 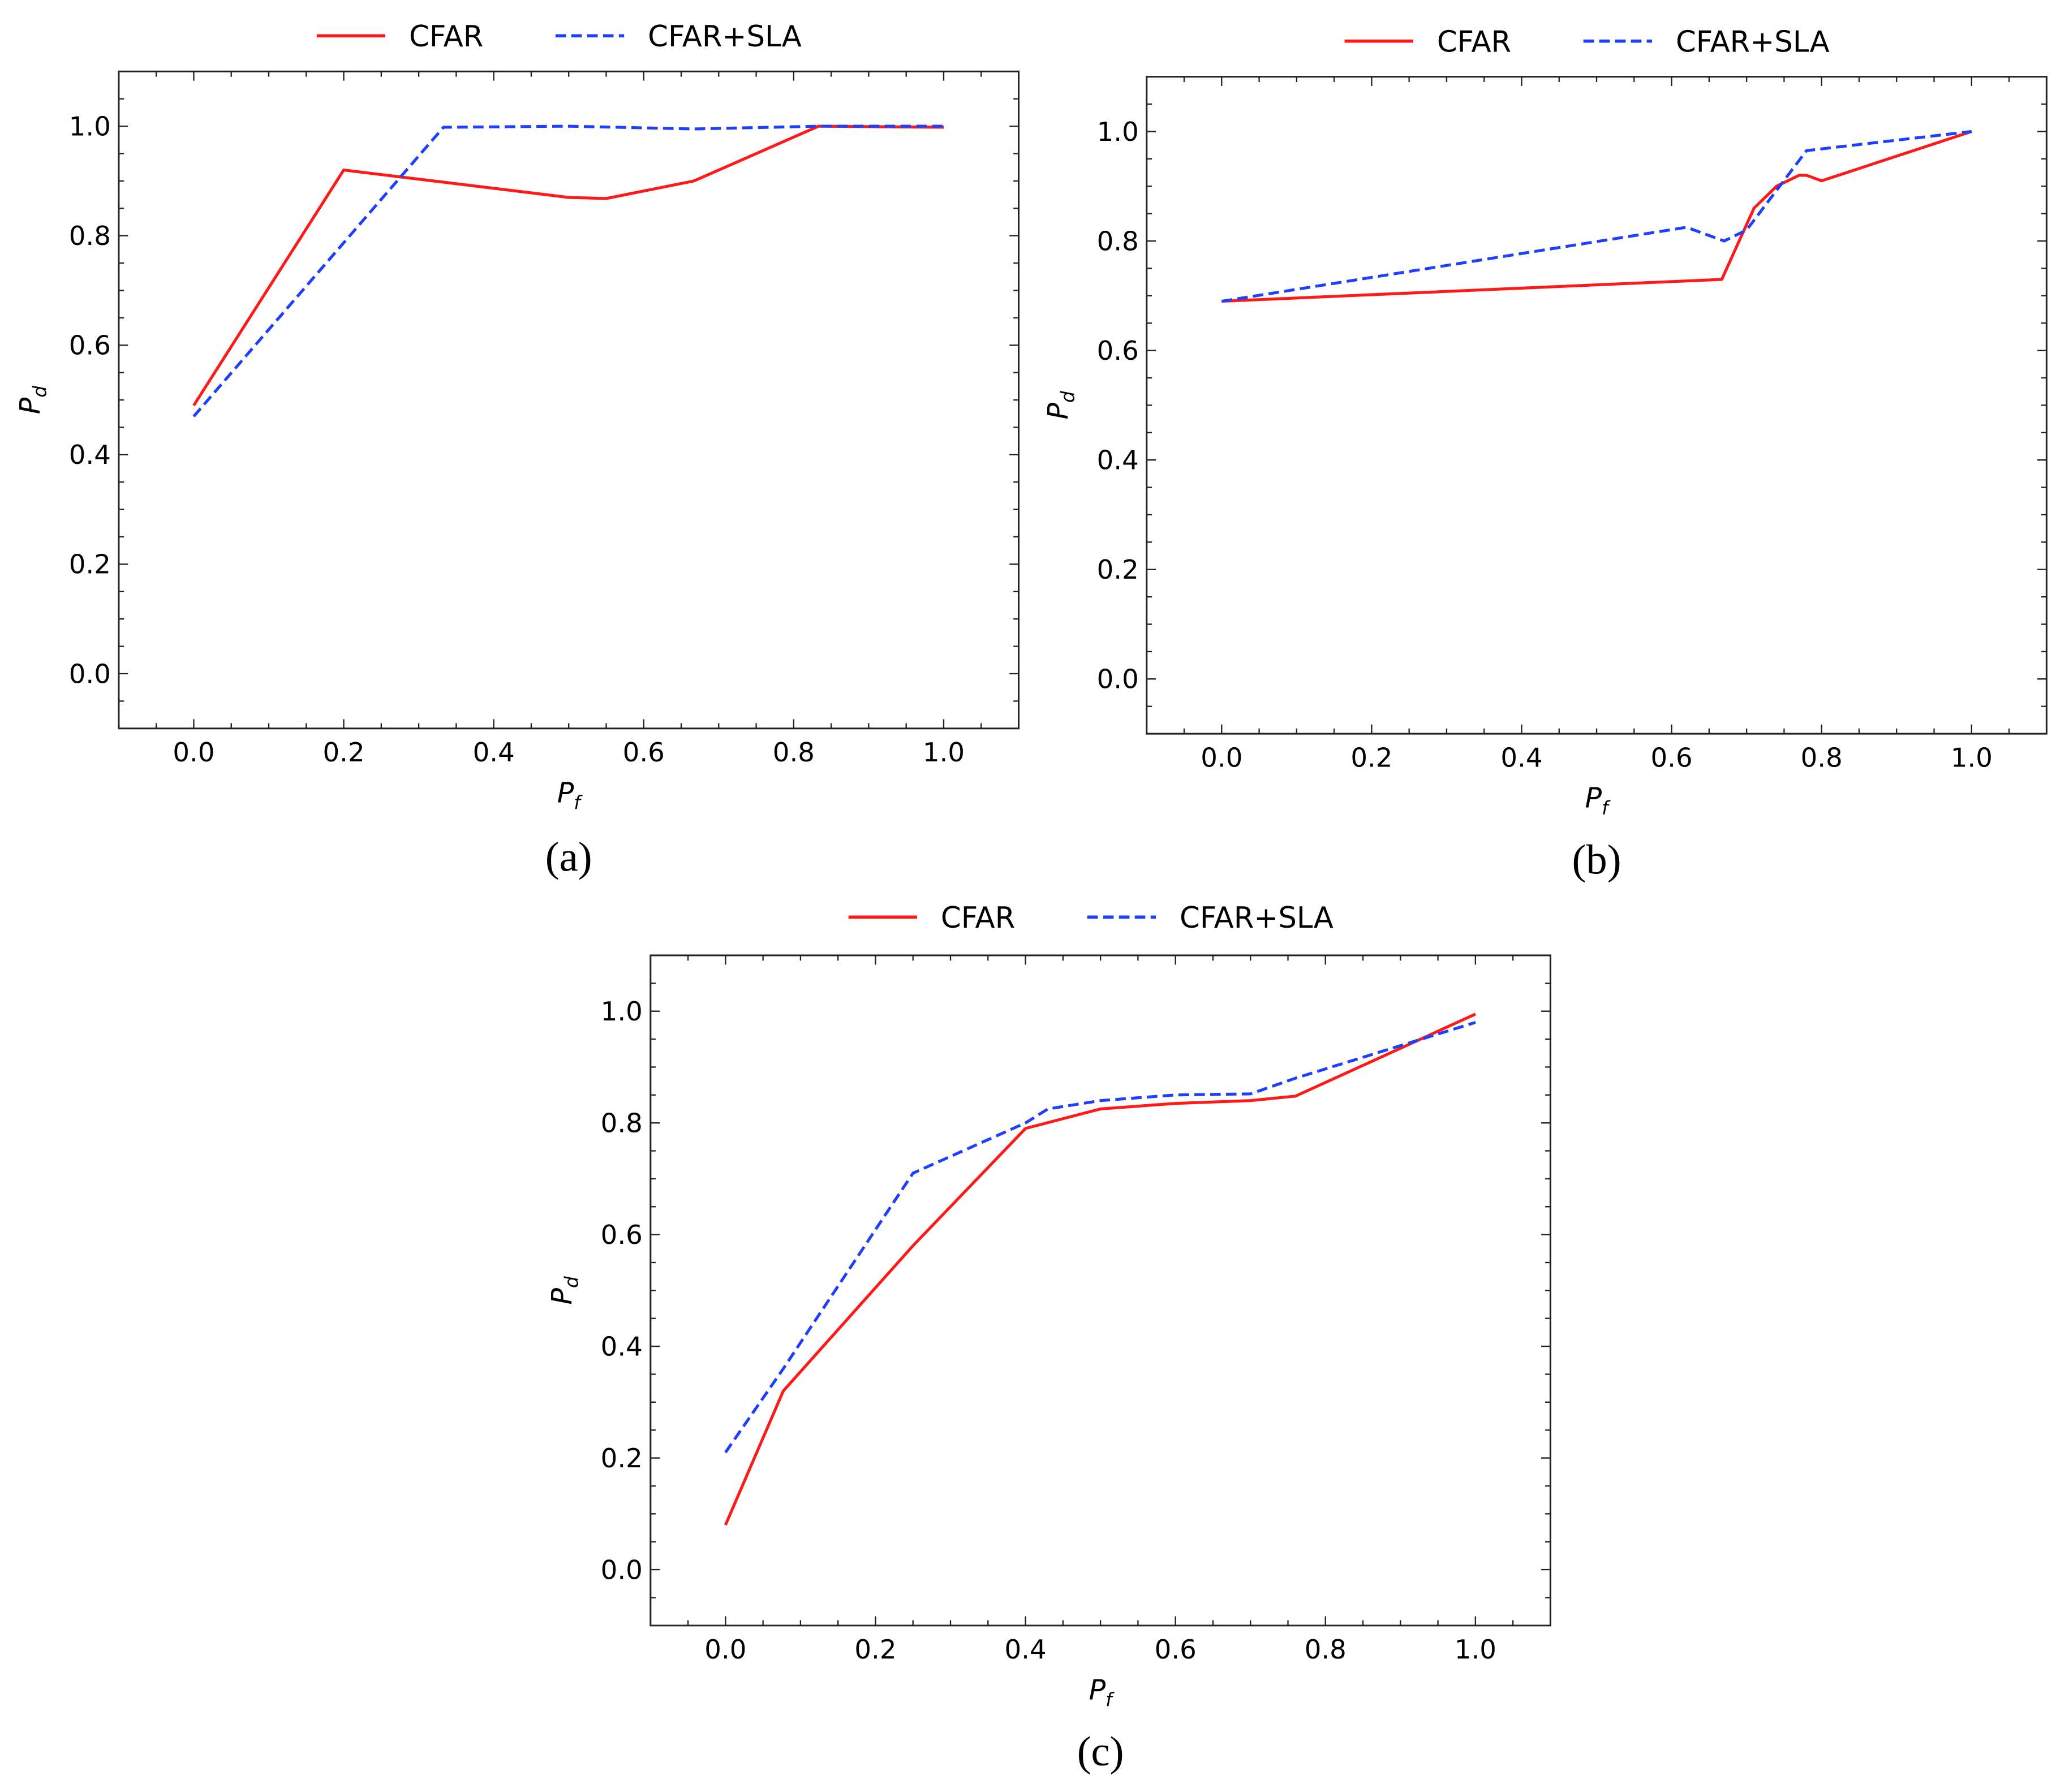 I want to click on panel-caption: (c), so click(x=1100, y=1751).